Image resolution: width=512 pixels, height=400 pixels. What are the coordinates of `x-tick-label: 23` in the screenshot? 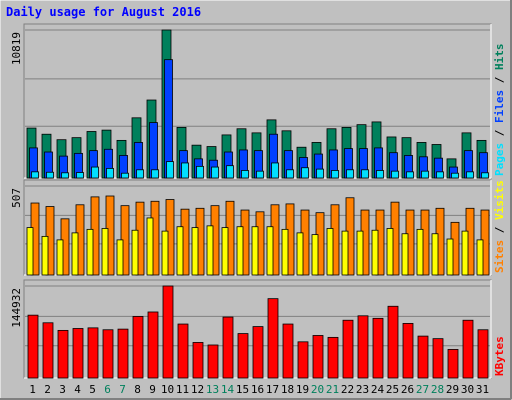 It's located at (362, 389).